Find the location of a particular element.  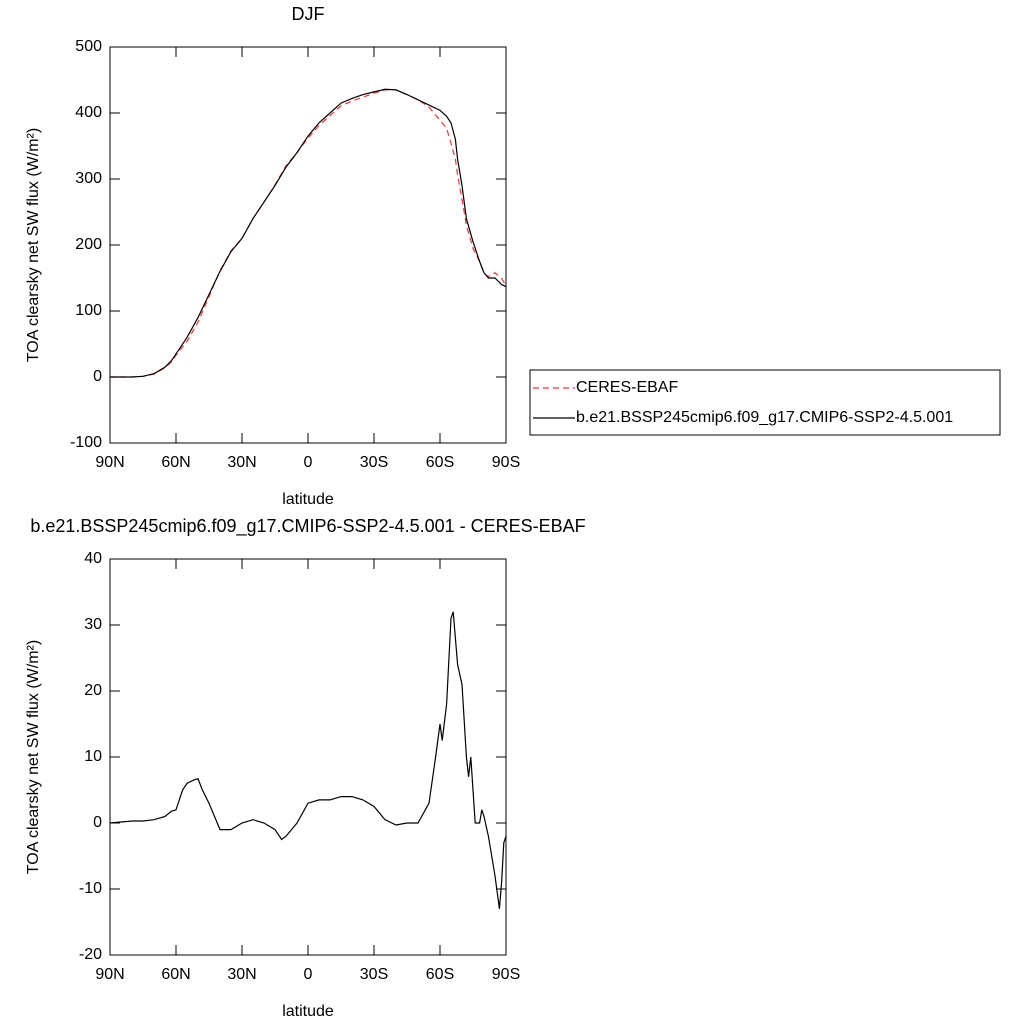

chart-title: DJF is located at coordinates (308, 14).